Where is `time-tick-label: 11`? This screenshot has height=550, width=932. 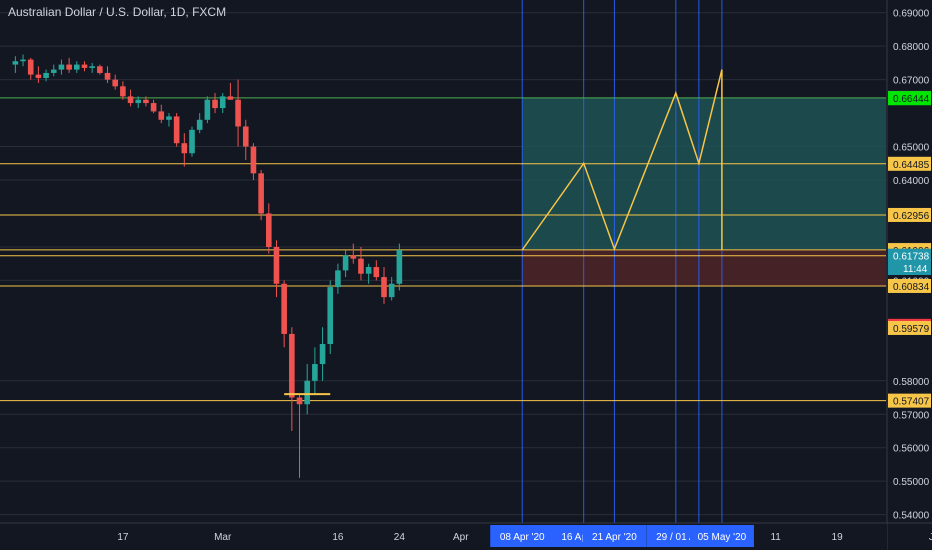 time-tick-label: 11 is located at coordinates (775, 537).